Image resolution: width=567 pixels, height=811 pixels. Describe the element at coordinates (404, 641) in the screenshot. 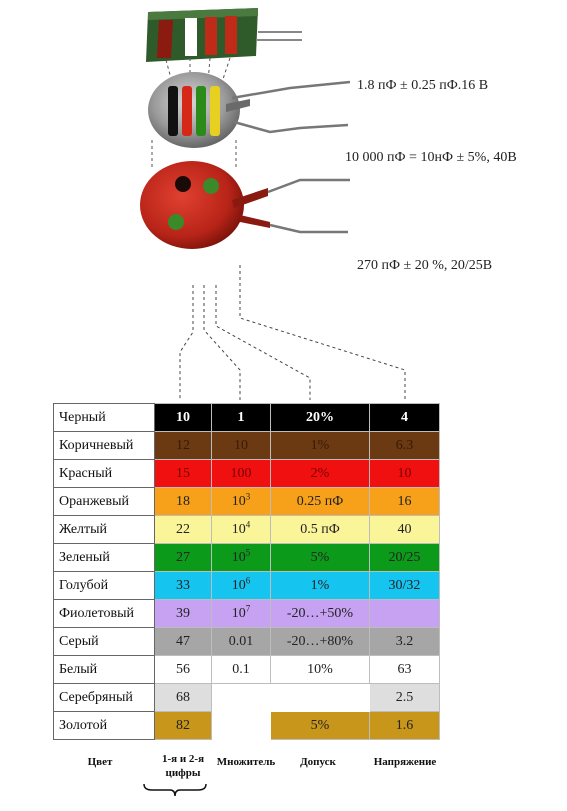

I see `voltage-cell: 3.2` at that location.